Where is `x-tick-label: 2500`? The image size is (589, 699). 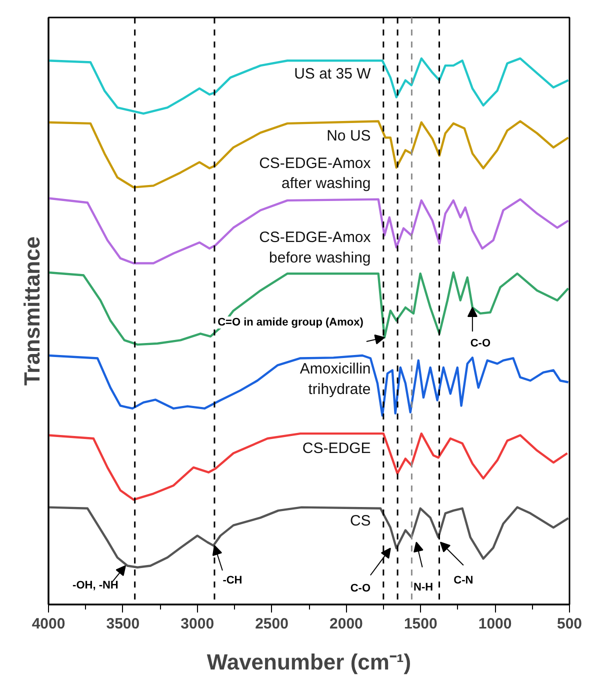
x-tick-label: 2500 is located at coordinates (271, 624).